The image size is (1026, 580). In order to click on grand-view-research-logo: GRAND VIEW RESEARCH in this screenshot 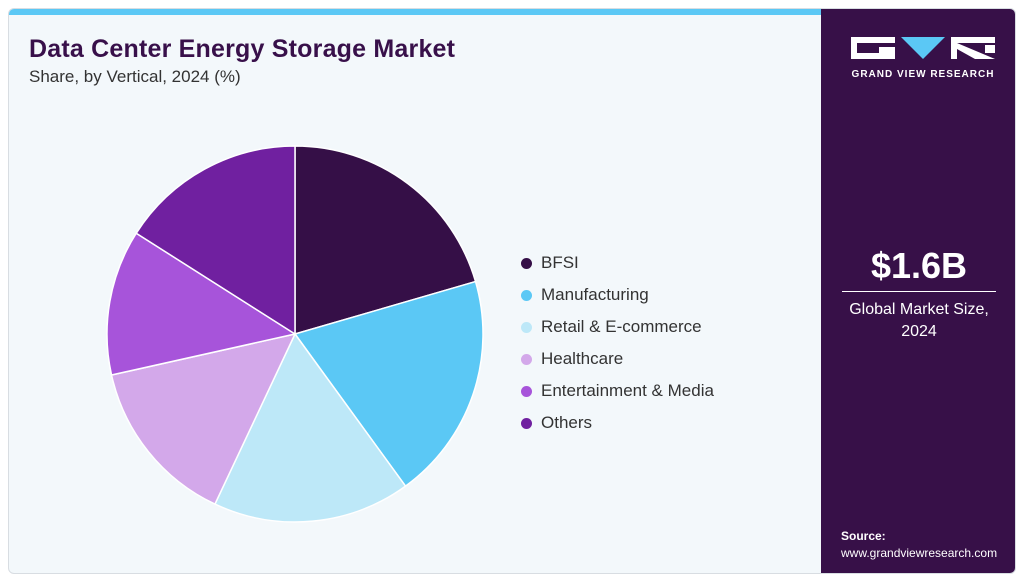, I will do `click(923, 57)`.